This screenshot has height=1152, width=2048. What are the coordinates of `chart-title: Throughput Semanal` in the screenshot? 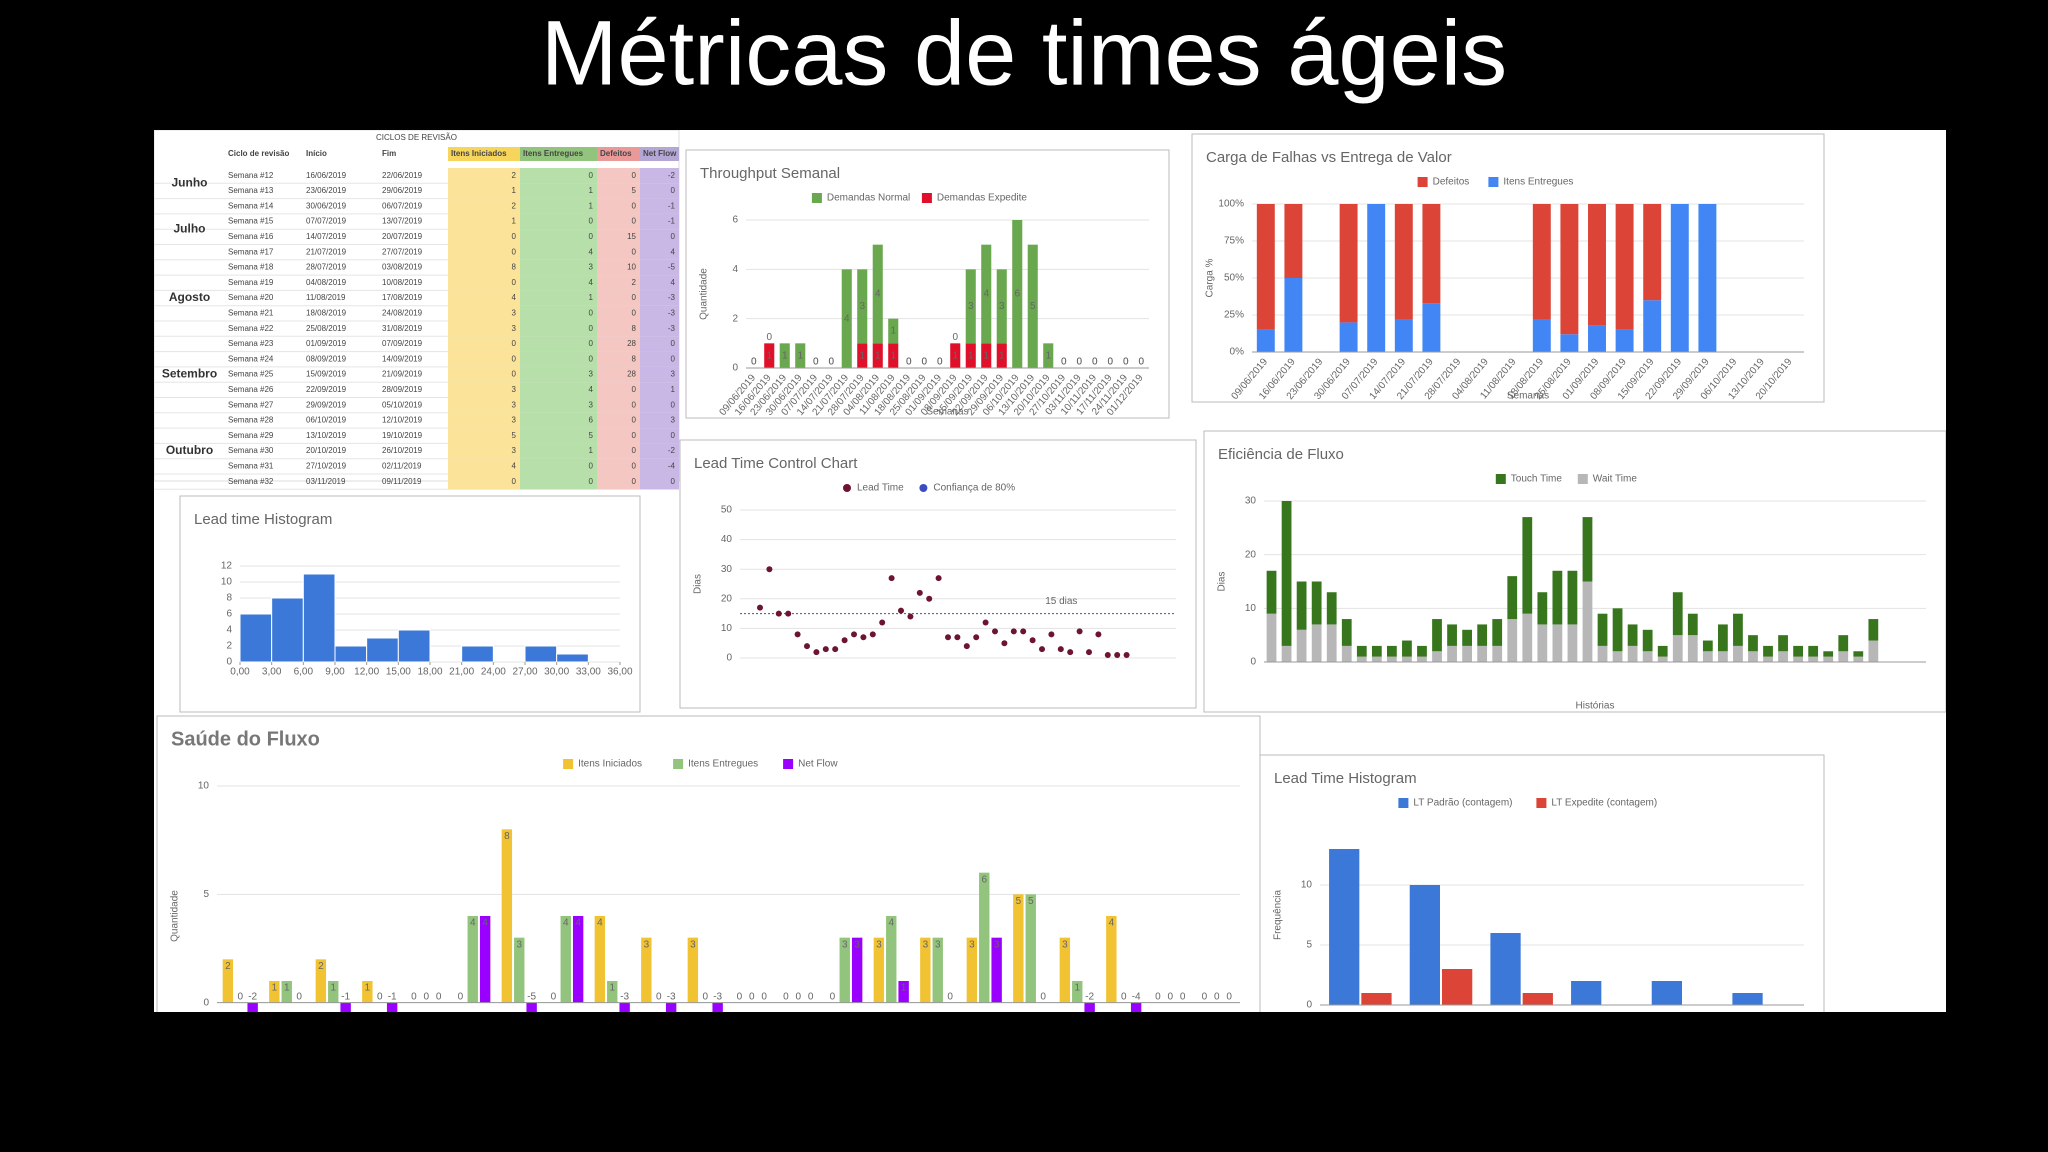 It's located at (770, 173).